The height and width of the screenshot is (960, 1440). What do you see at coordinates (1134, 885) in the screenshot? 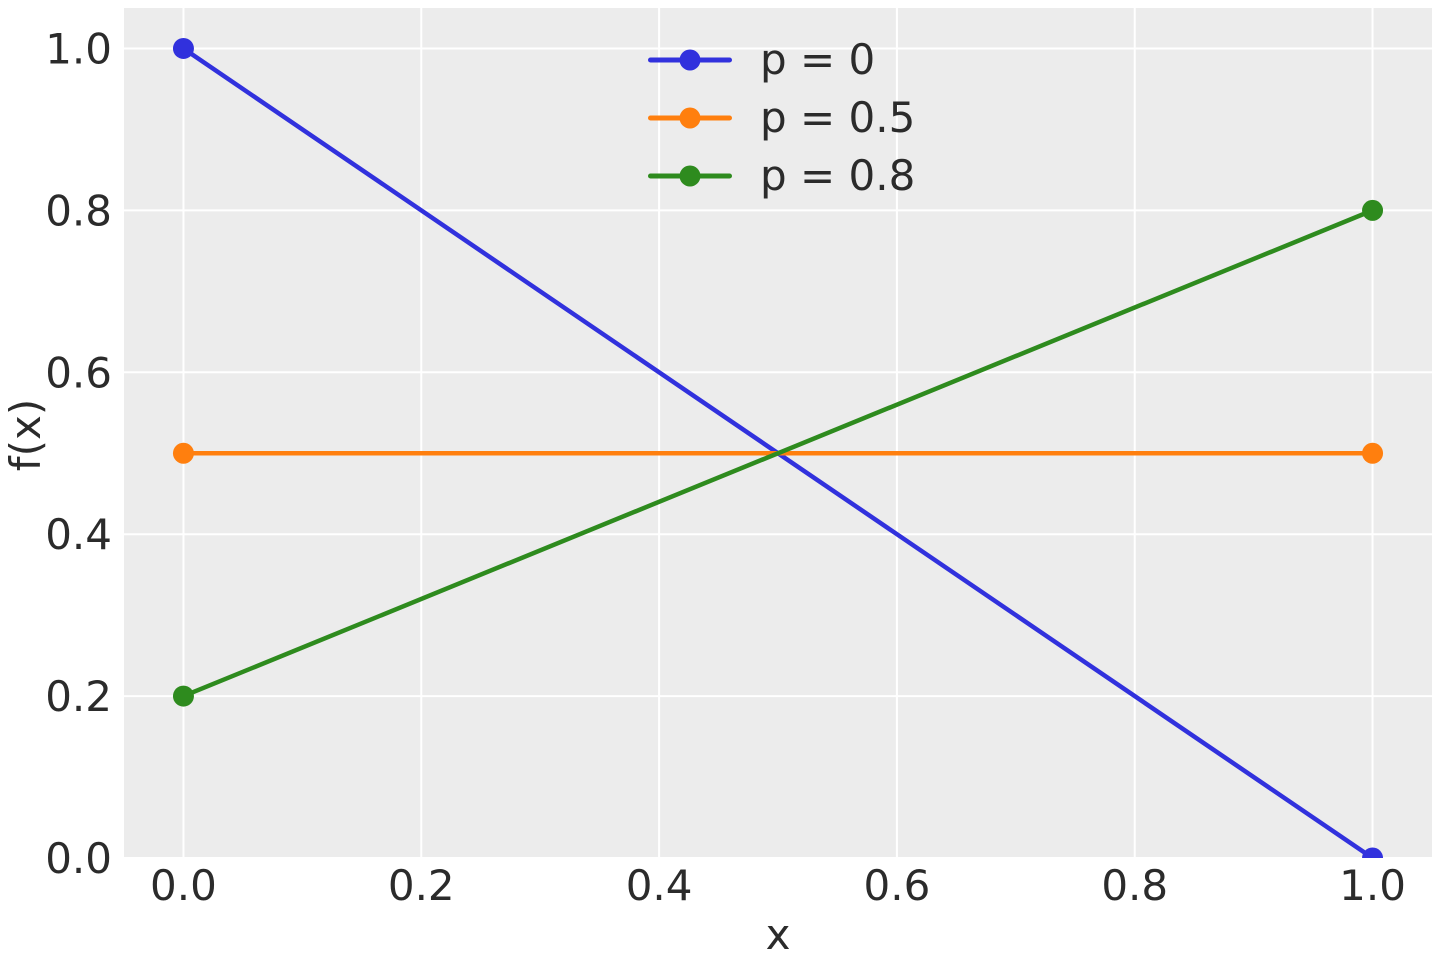
I see `x-tick-label: 0.8` at bounding box center [1134, 885].